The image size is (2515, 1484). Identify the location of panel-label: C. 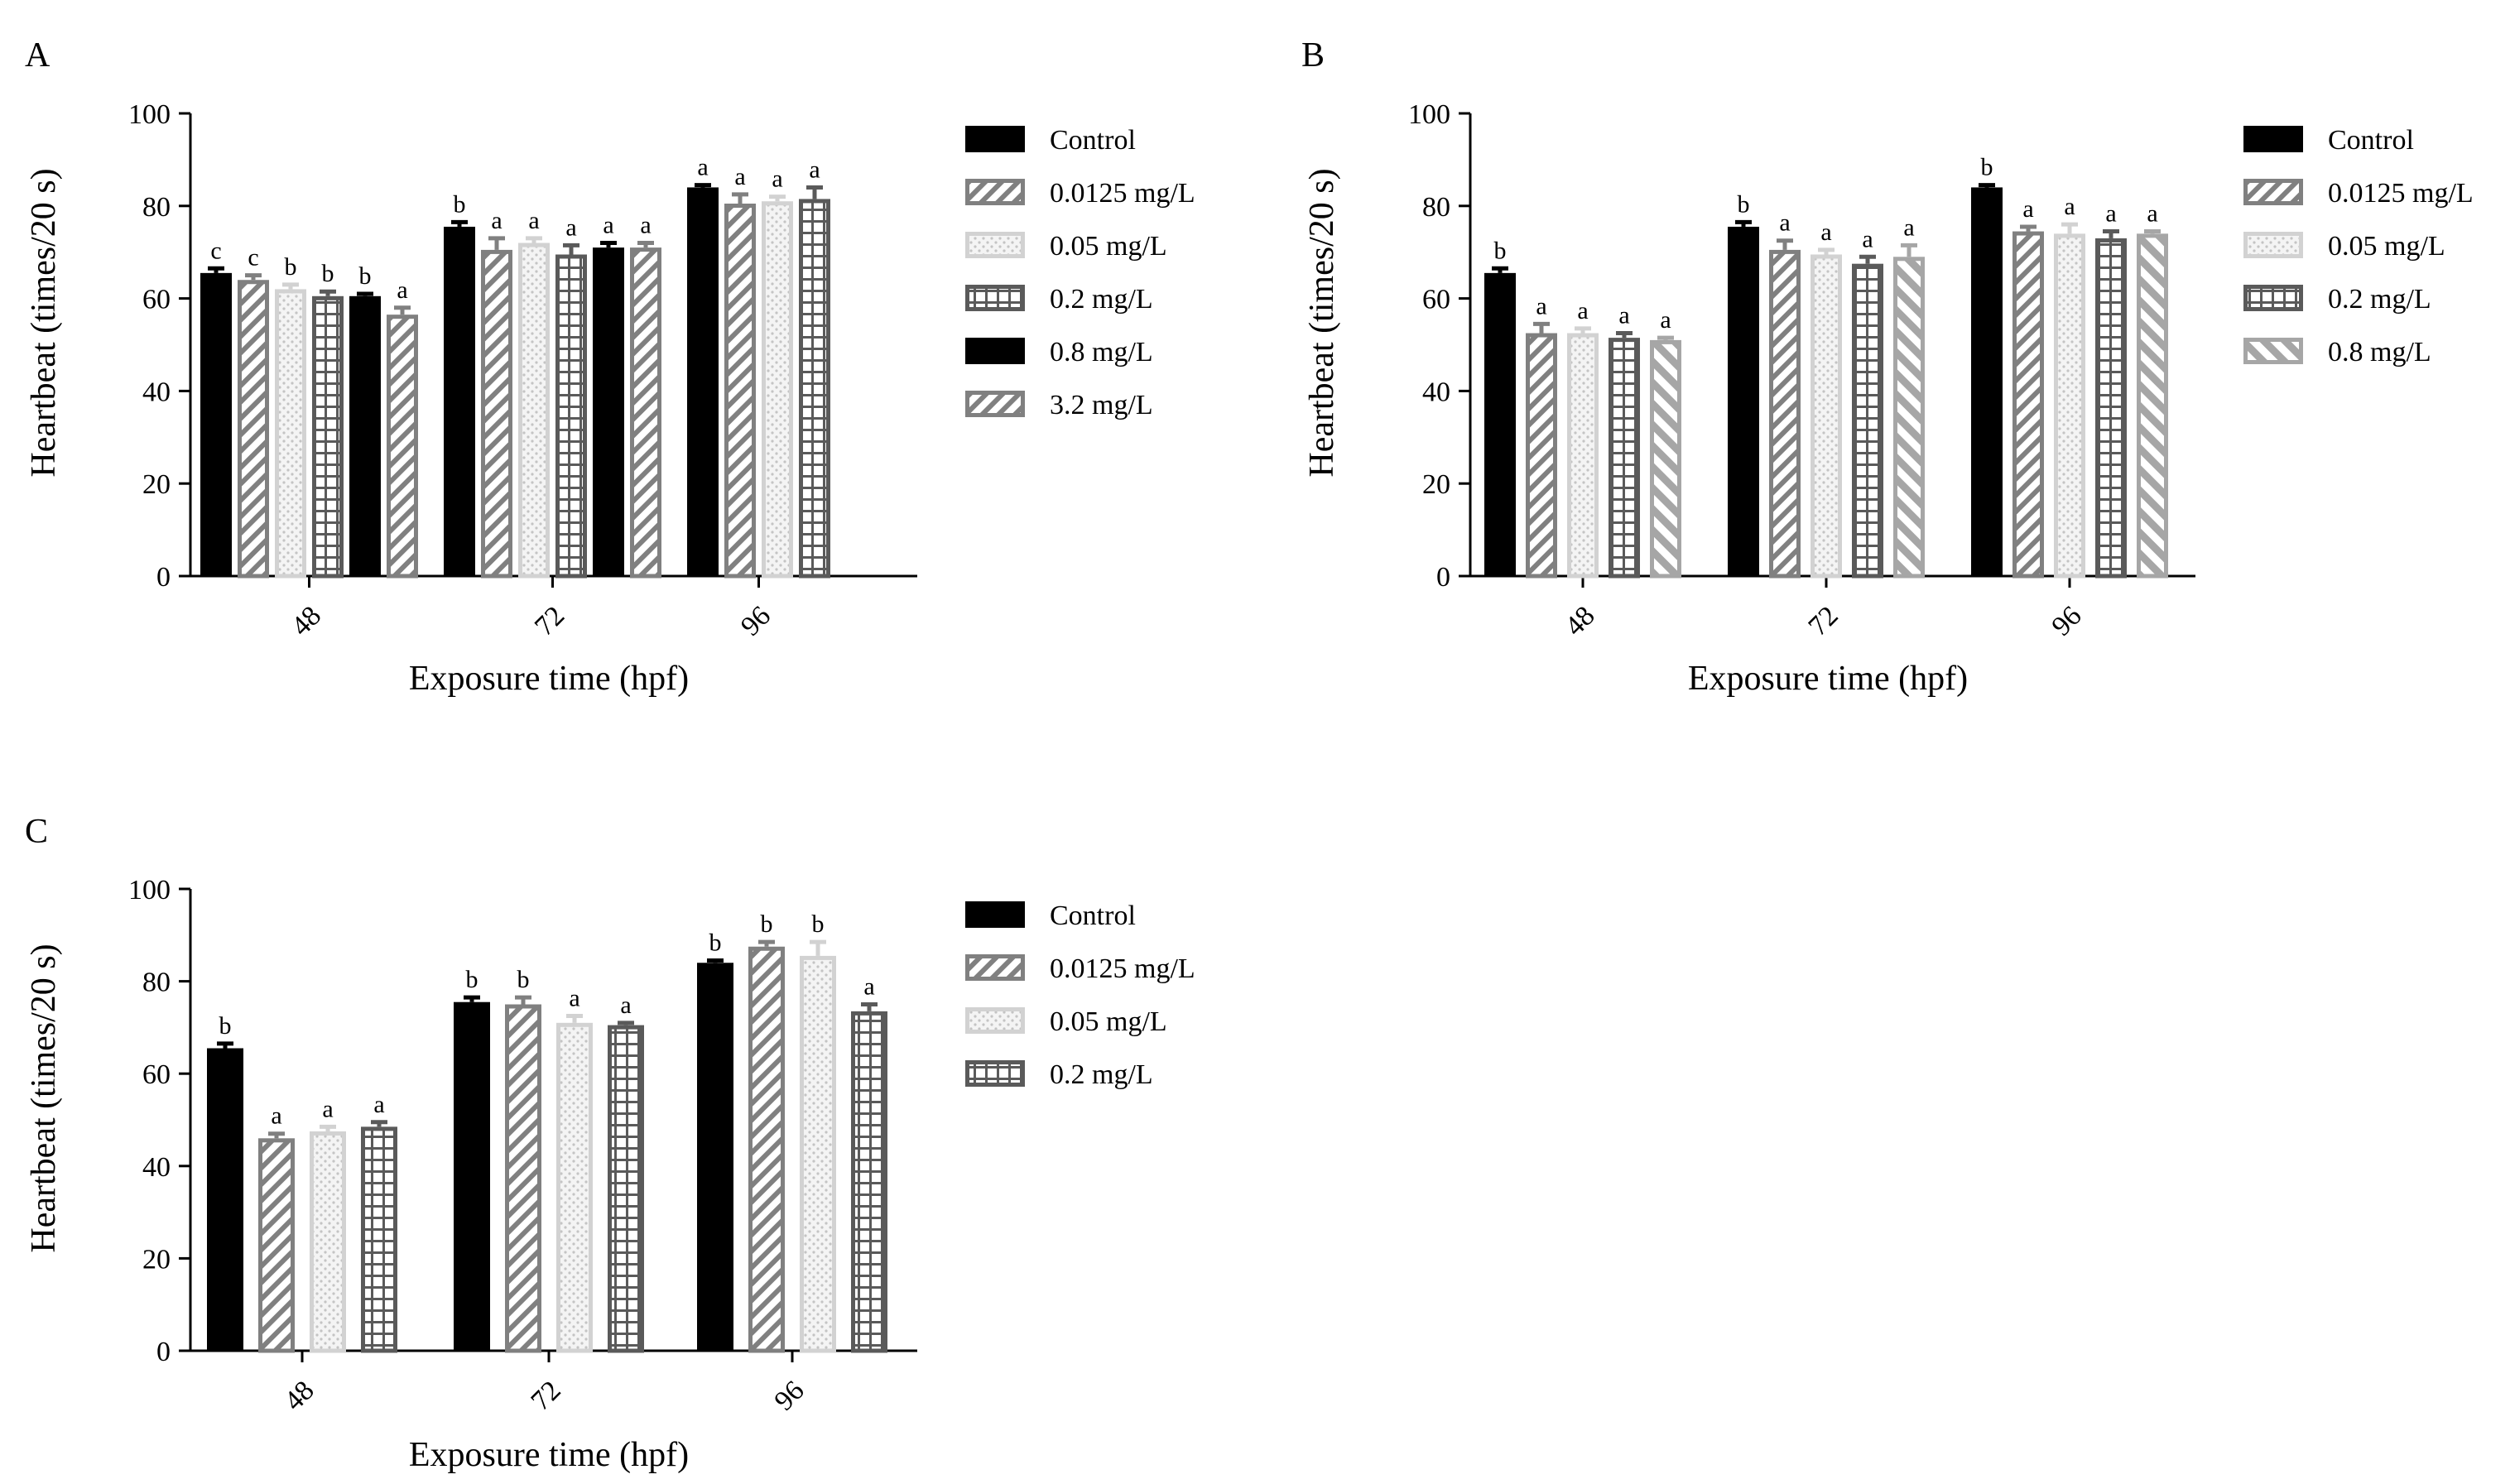
(37, 832).